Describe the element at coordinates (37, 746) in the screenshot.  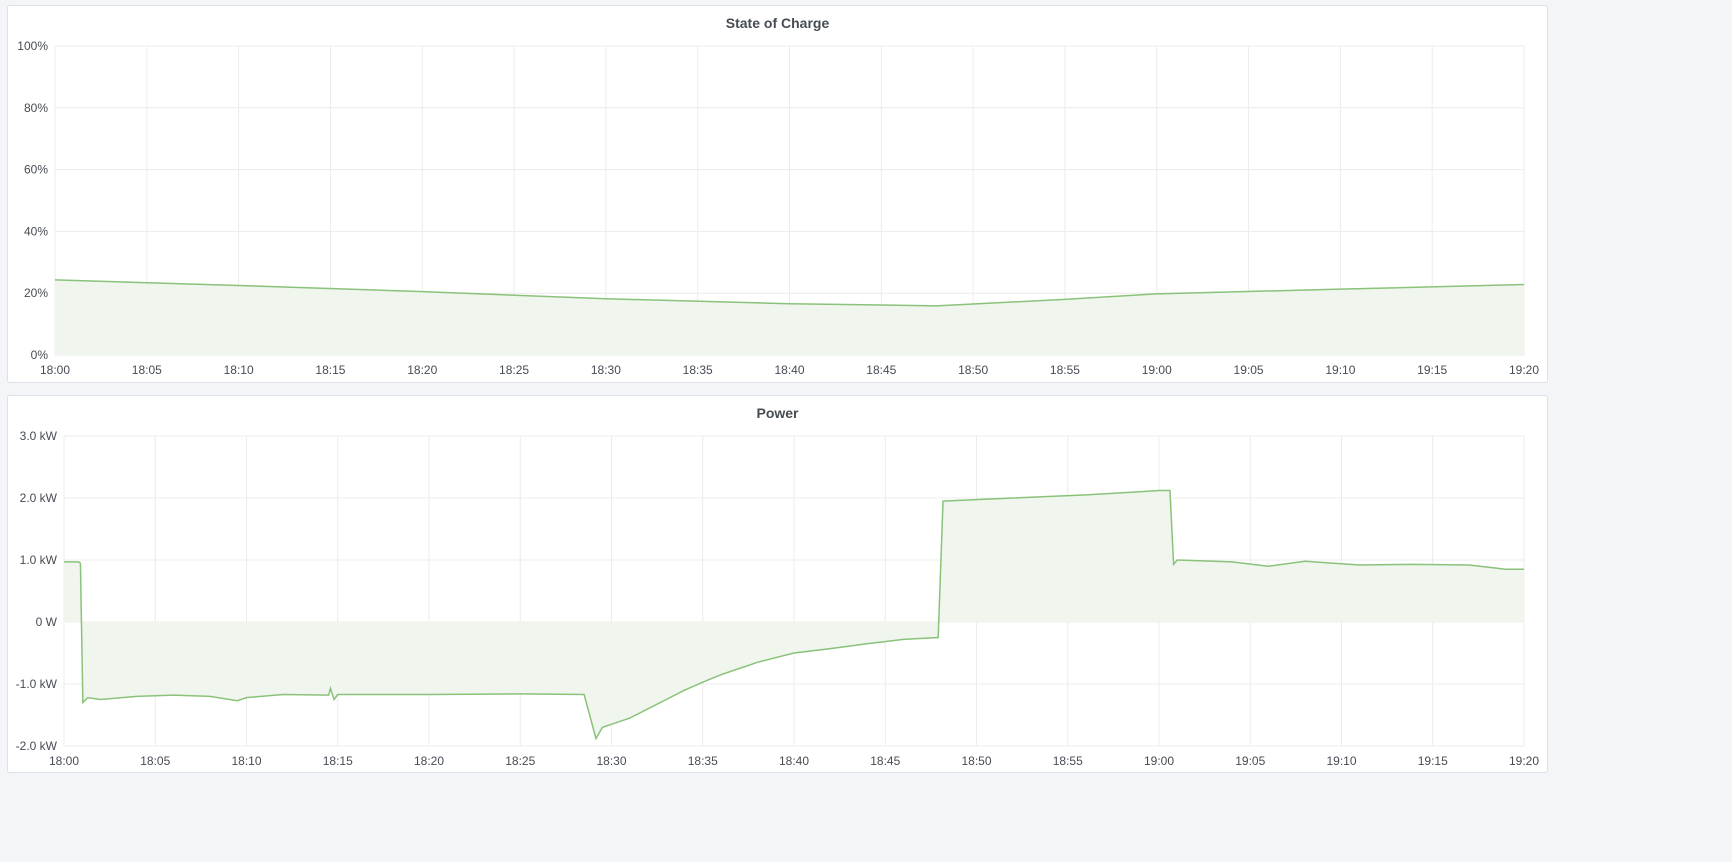
I see `y-tick-label: -2.0 kW` at that location.